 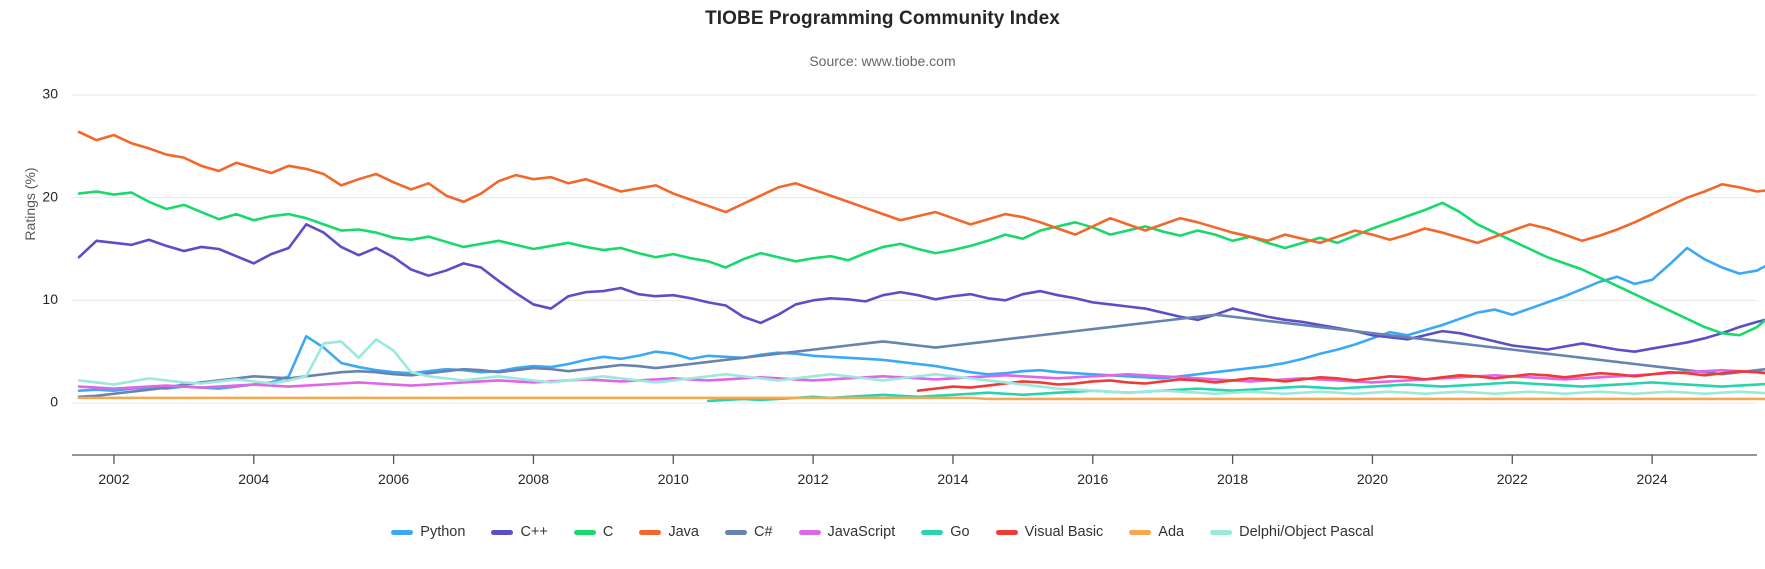 I want to click on legend-item-label: C++, so click(x=534, y=532).